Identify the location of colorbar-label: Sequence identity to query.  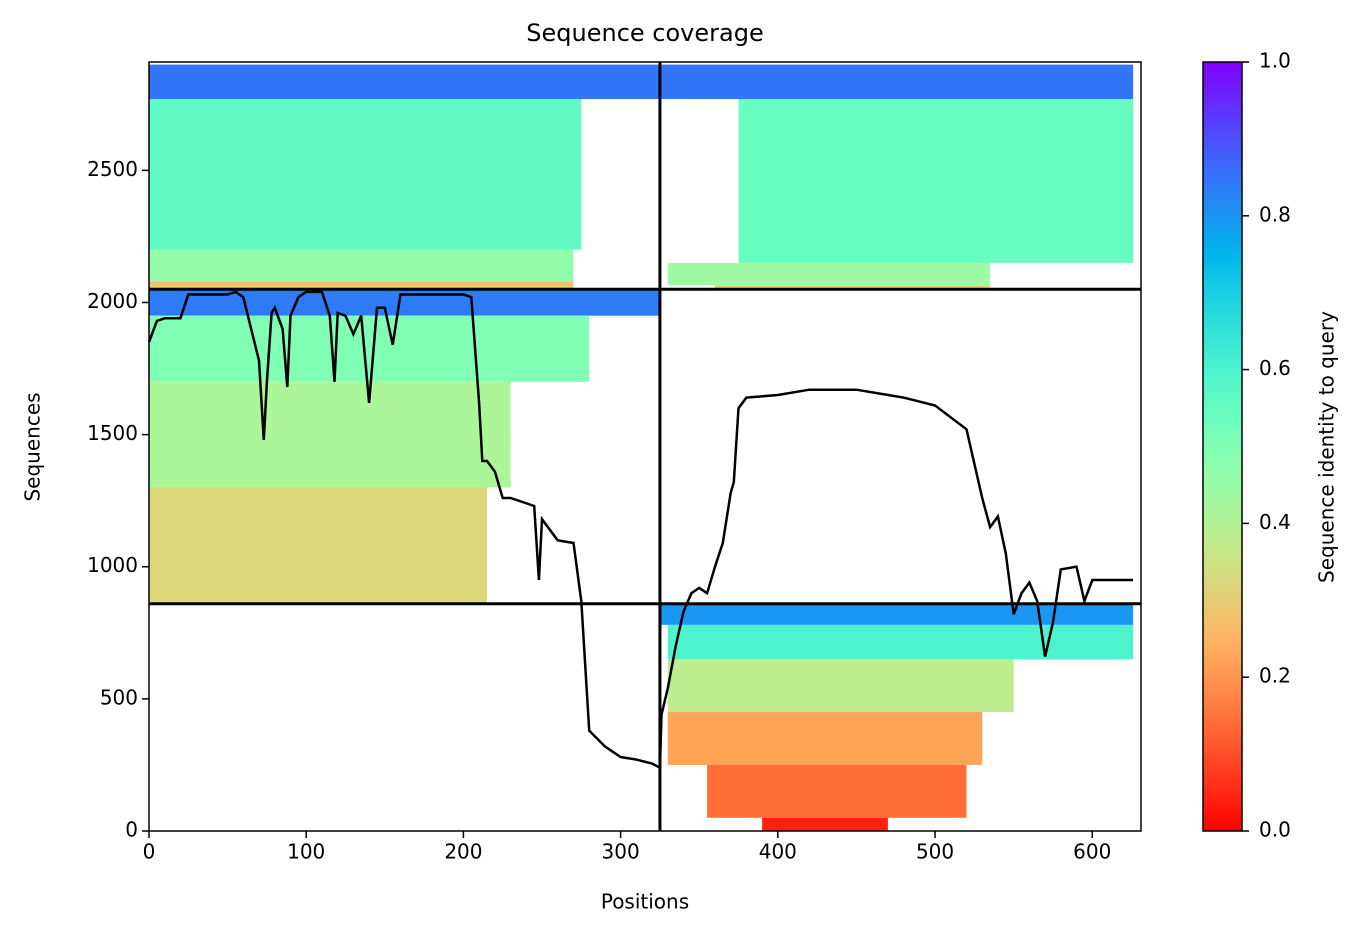
(1327, 447).